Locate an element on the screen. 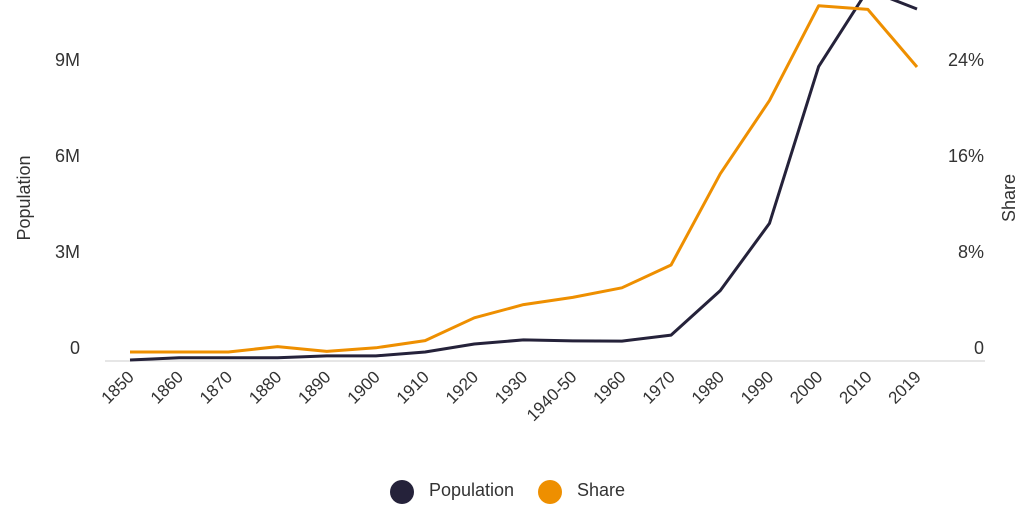 This screenshot has height=517, width=1024. y2-tick-label: 24% is located at coordinates (966, 60).